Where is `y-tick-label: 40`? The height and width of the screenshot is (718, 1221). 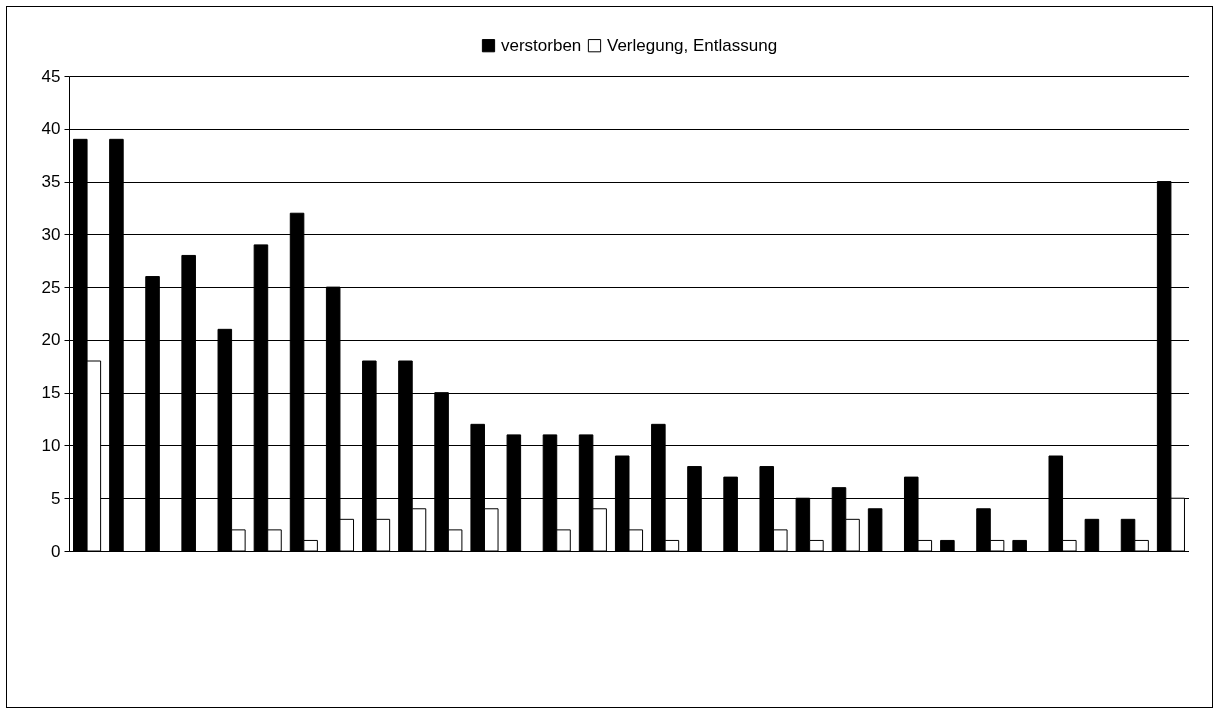 y-tick-label: 40 is located at coordinates (51, 129).